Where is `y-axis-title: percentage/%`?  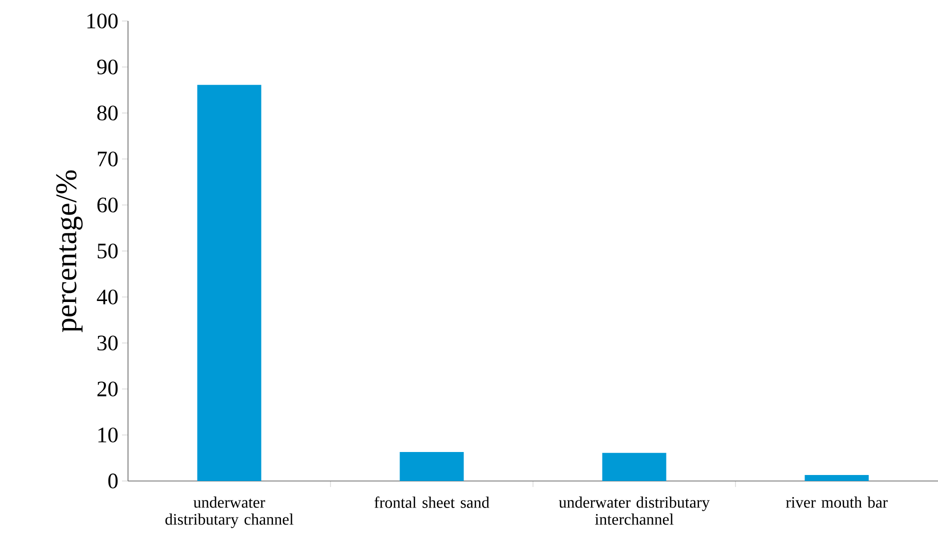 y-axis-title: percentage/% is located at coordinates (69, 251).